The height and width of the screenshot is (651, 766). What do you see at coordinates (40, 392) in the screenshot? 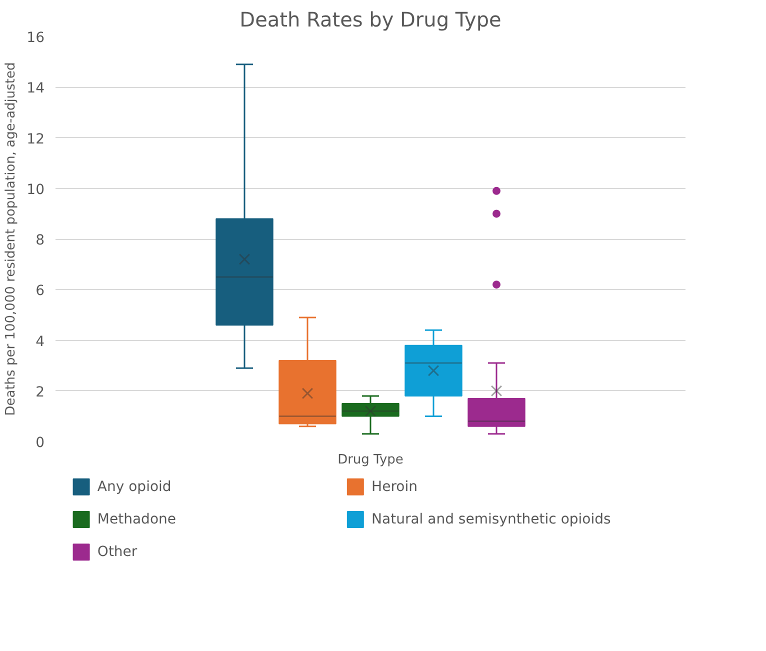
I see `y-tick-label: 2` at bounding box center [40, 392].